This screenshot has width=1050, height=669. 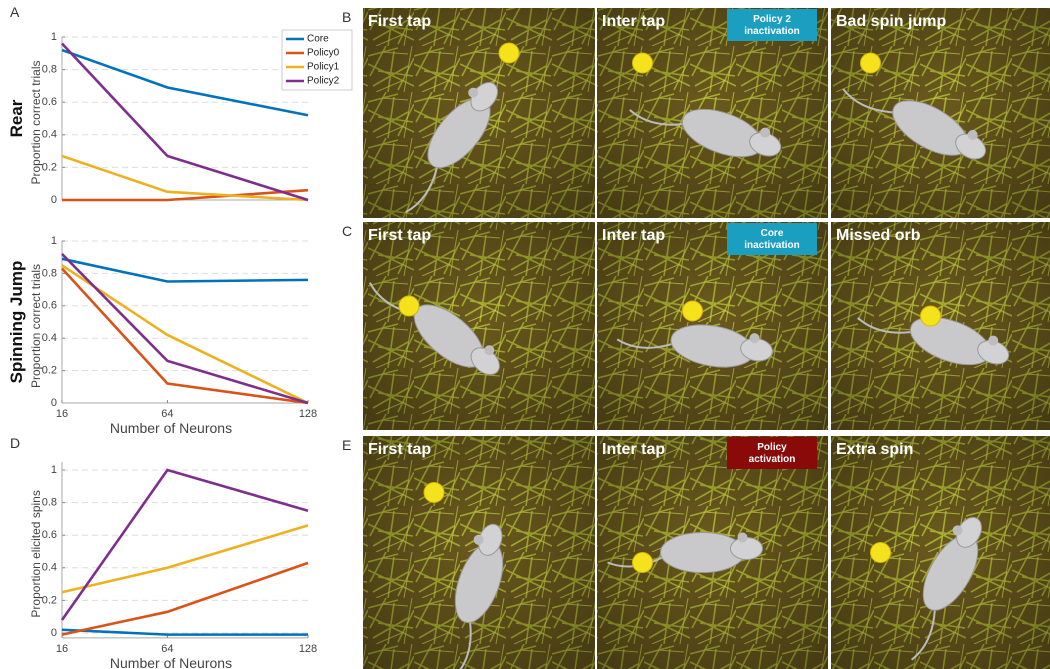 I want to click on y-axis-label: Proportion correct trials, so click(x=36, y=122).